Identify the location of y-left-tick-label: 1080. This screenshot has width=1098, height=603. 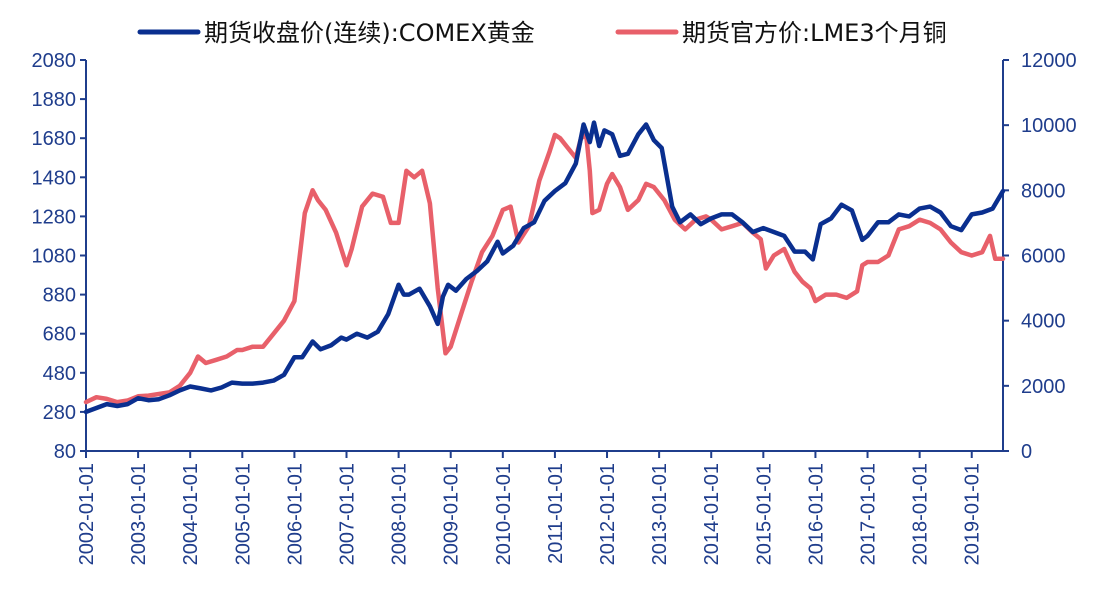
(54, 257).